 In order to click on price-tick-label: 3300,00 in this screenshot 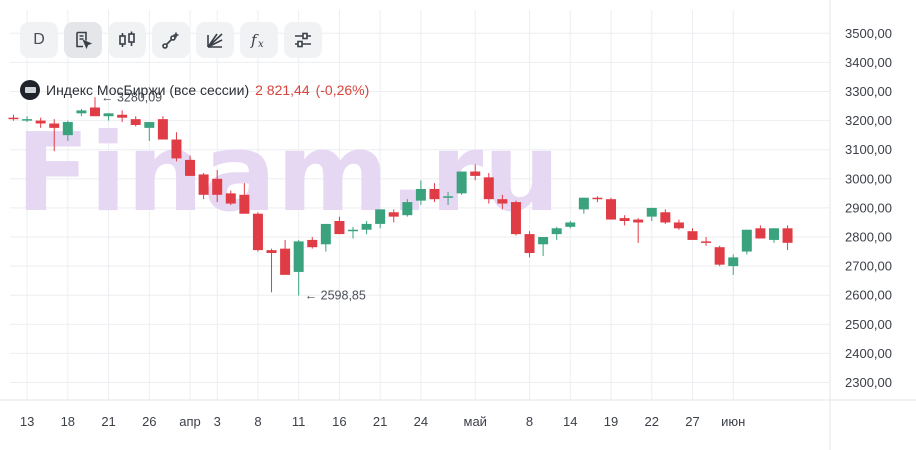, I will do `click(868, 91)`.